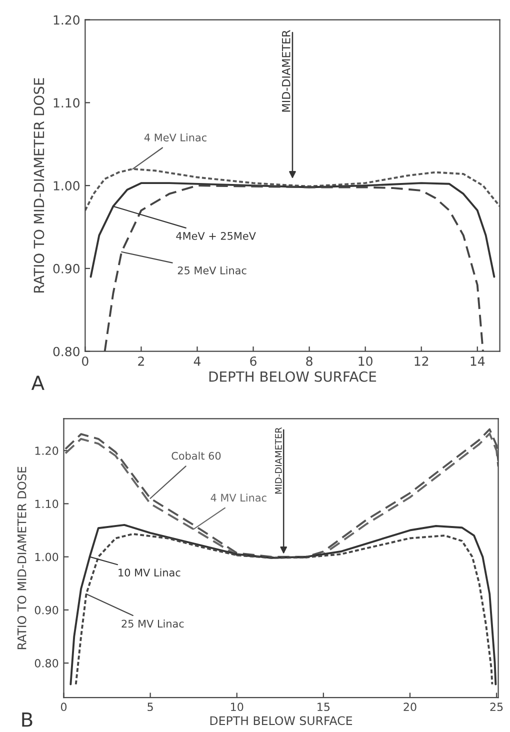 The image size is (510, 732). Describe the element at coordinates (175, 137) in the screenshot. I see `text: 4 MeV Linac` at that location.